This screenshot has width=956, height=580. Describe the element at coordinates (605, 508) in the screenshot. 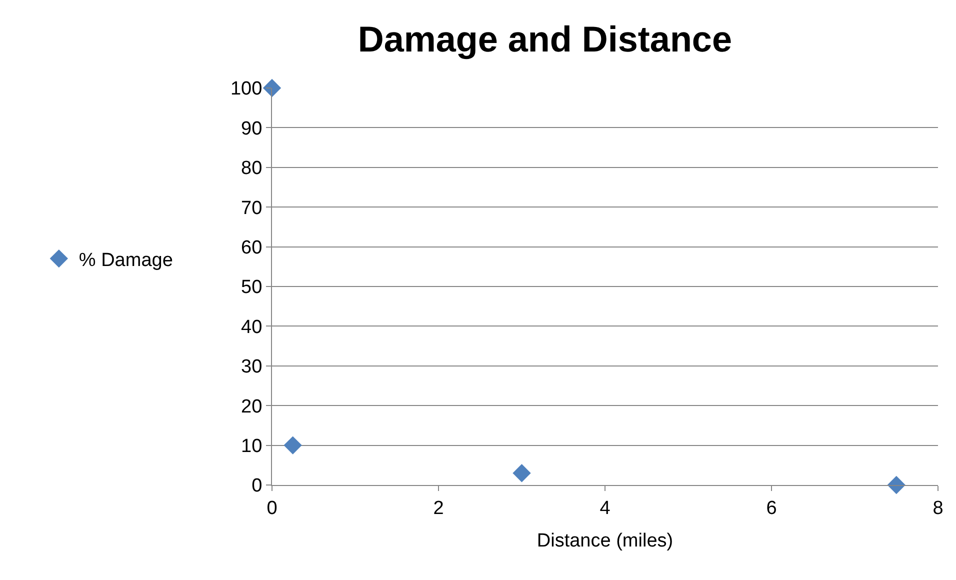

I see `x-tick-label: 4` at that location.